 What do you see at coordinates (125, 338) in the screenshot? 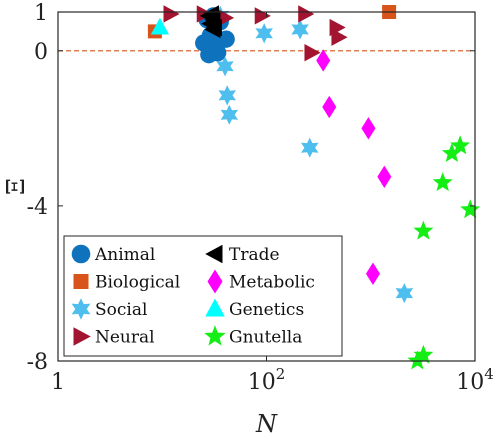
I see `legend-label-neural: Neural` at bounding box center [125, 338].